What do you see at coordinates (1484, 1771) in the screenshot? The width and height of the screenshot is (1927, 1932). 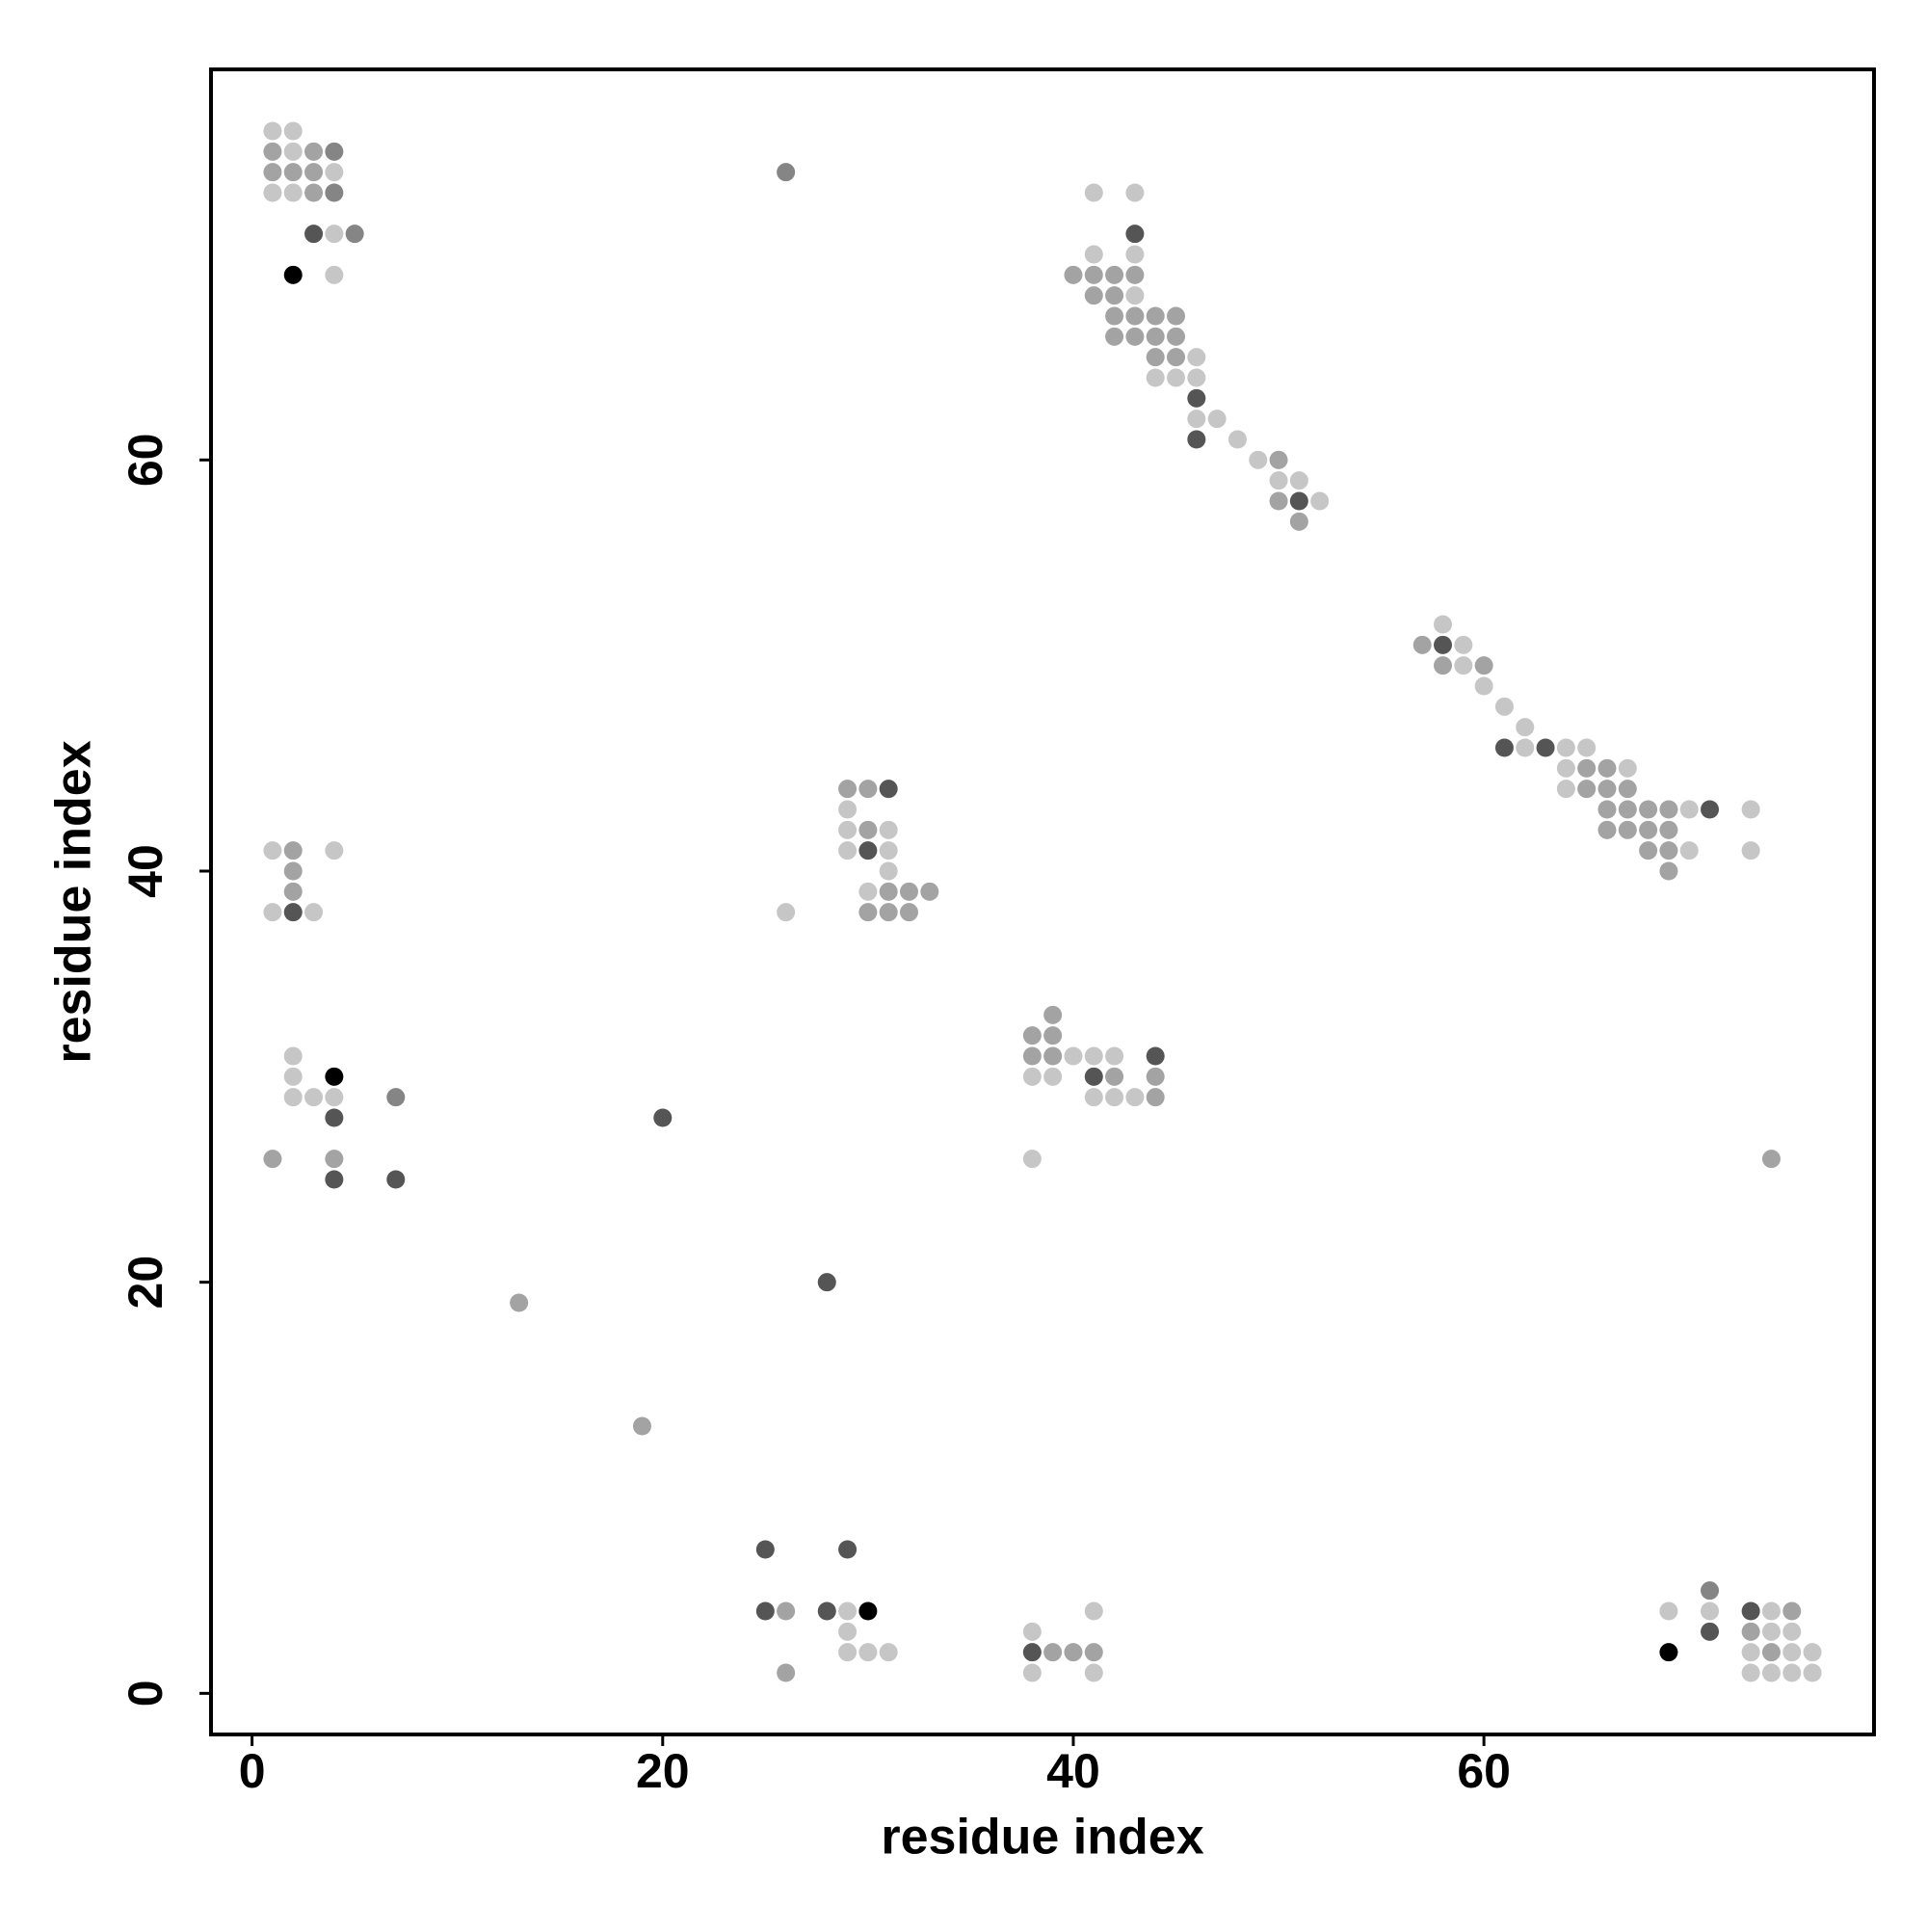 I see `x-tick-label: 60` at bounding box center [1484, 1771].